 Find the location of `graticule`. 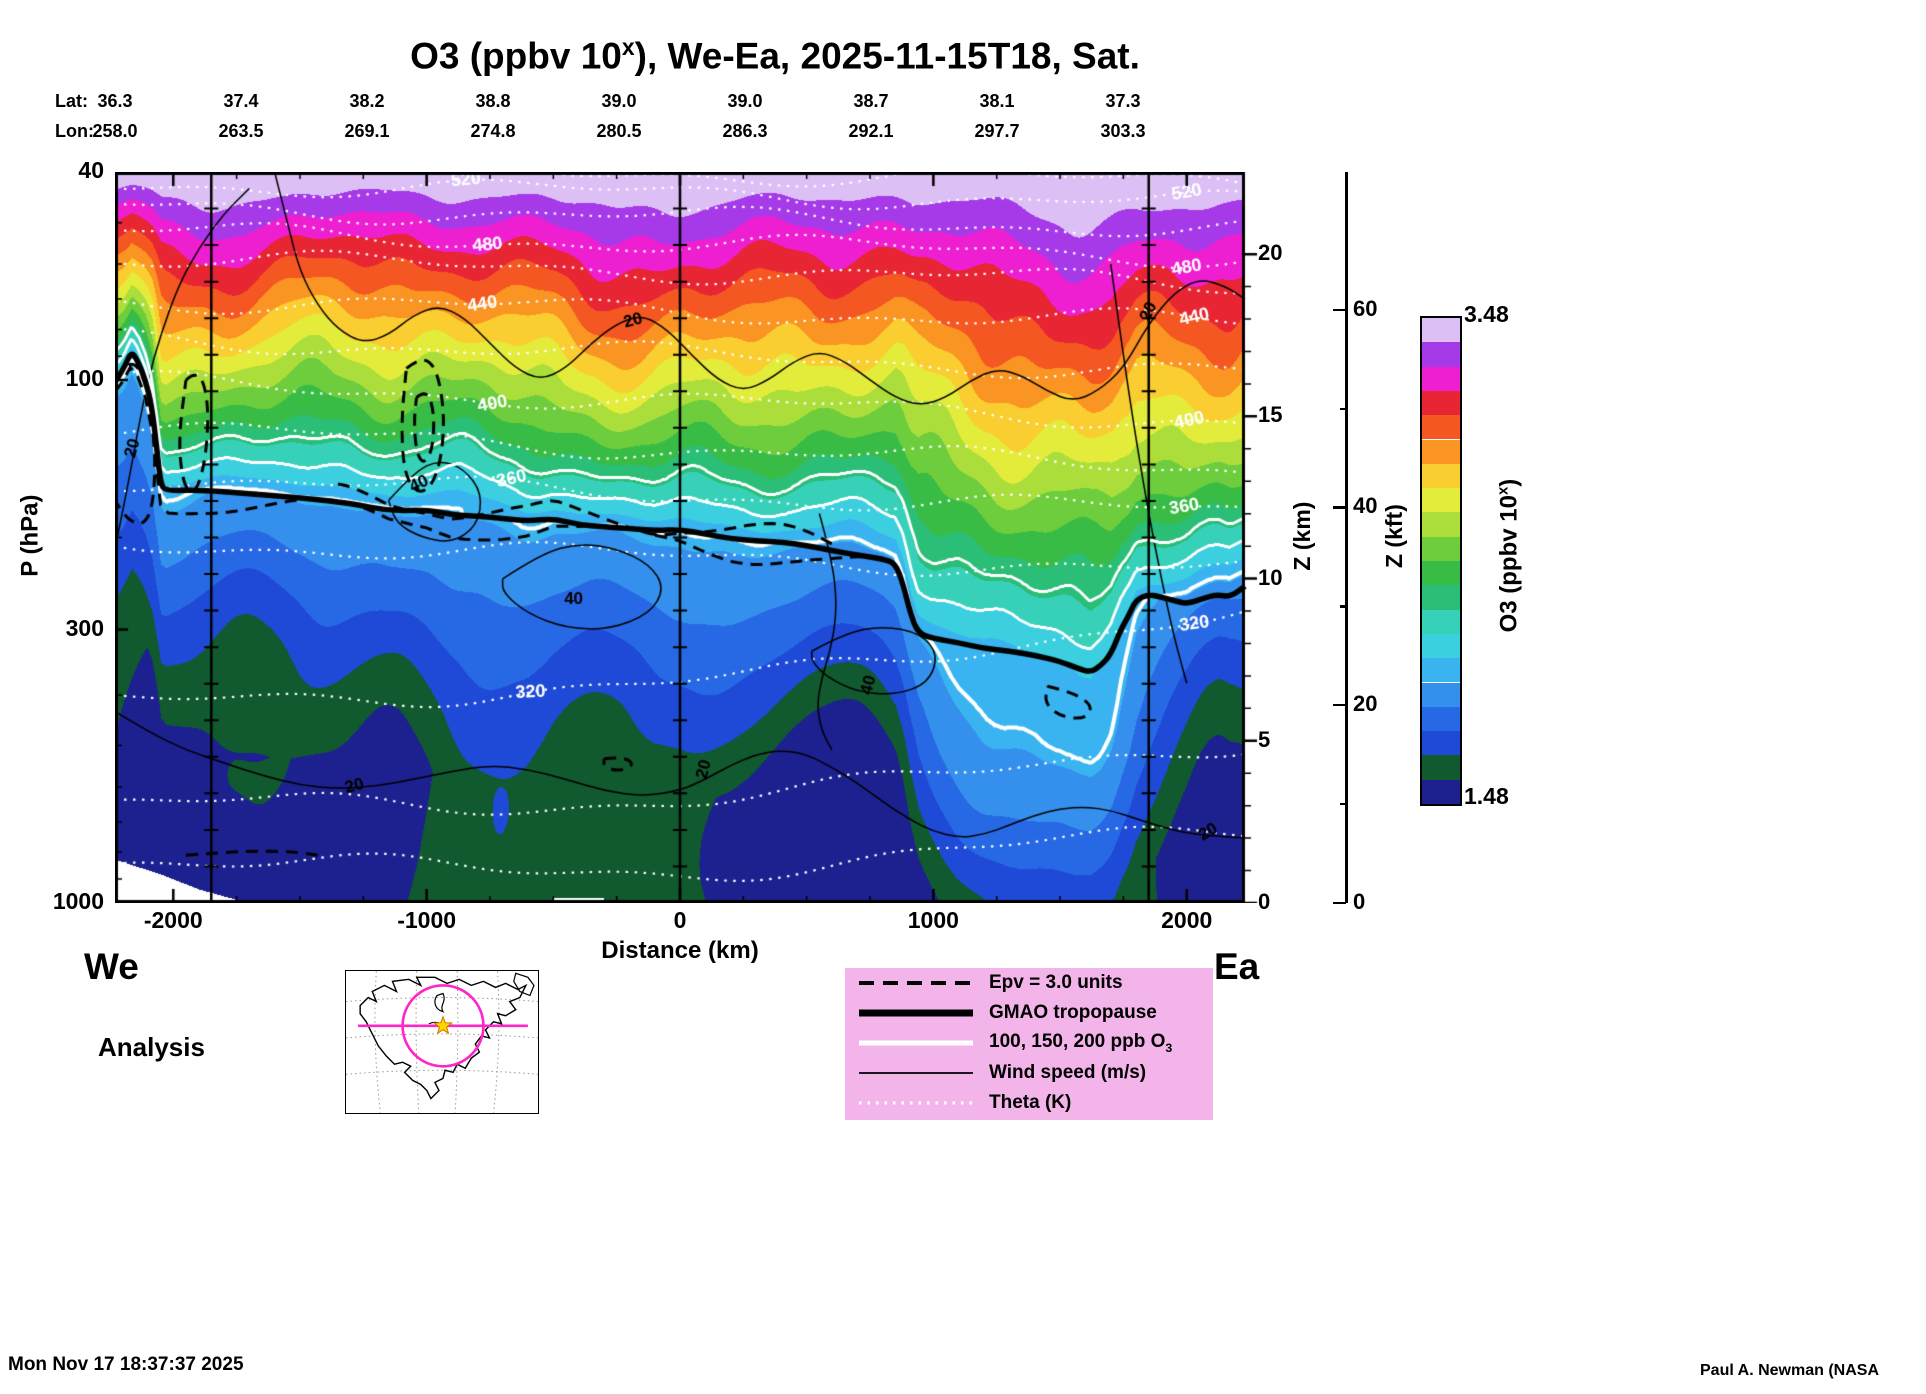

graticule is located at coordinates (442, 1042).